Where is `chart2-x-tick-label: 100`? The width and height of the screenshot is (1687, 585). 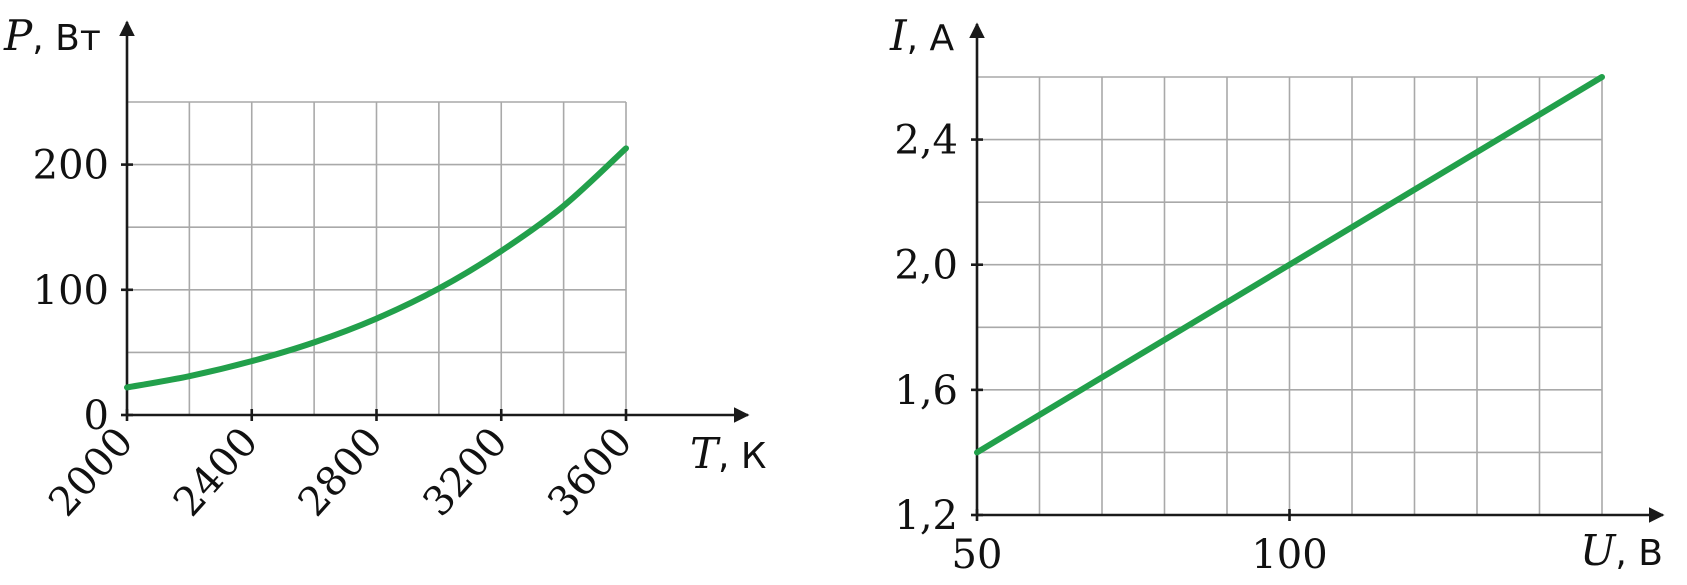 chart2-x-tick-label: 100 is located at coordinates (1289, 555).